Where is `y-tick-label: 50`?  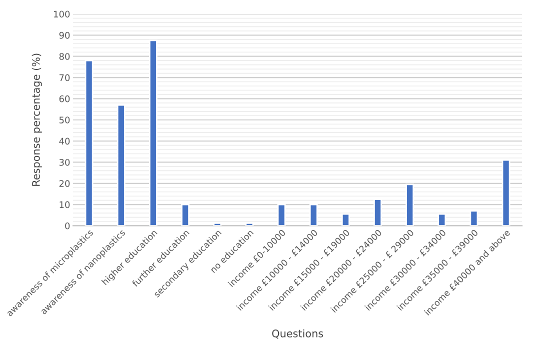 y-tick-label: 50 is located at coordinates (64, 120).